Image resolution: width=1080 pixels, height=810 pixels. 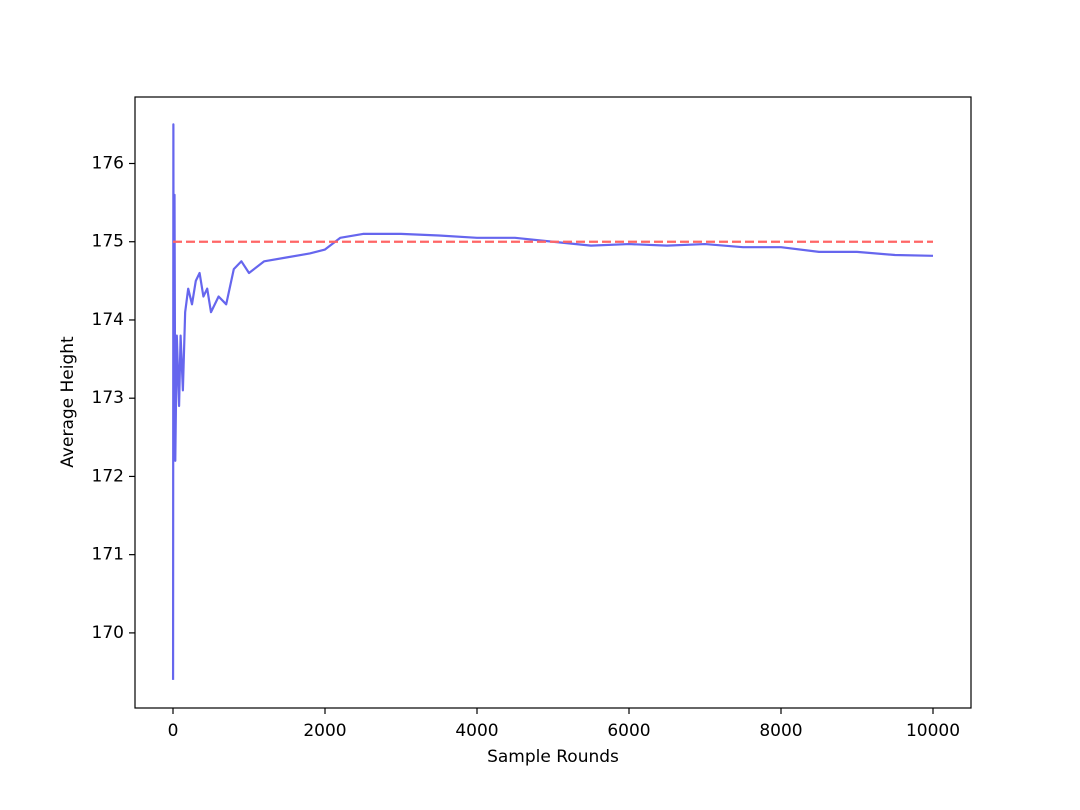 What do you see at coordinates (553, 757) in the screenshot?
I see `x-axis-label: Sample Rounds` at bounding box center [553, 757].